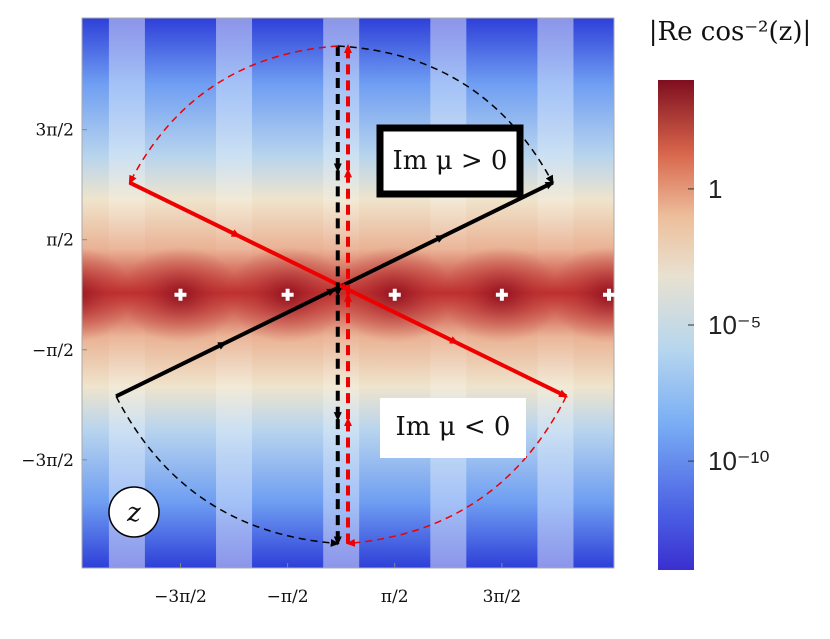 This screenshot has width=830, height=639. What do you see at coordinates (456, 471) in the screenshot?
I see `red-dashed-arc-lower` at bounding box center [456, 471].